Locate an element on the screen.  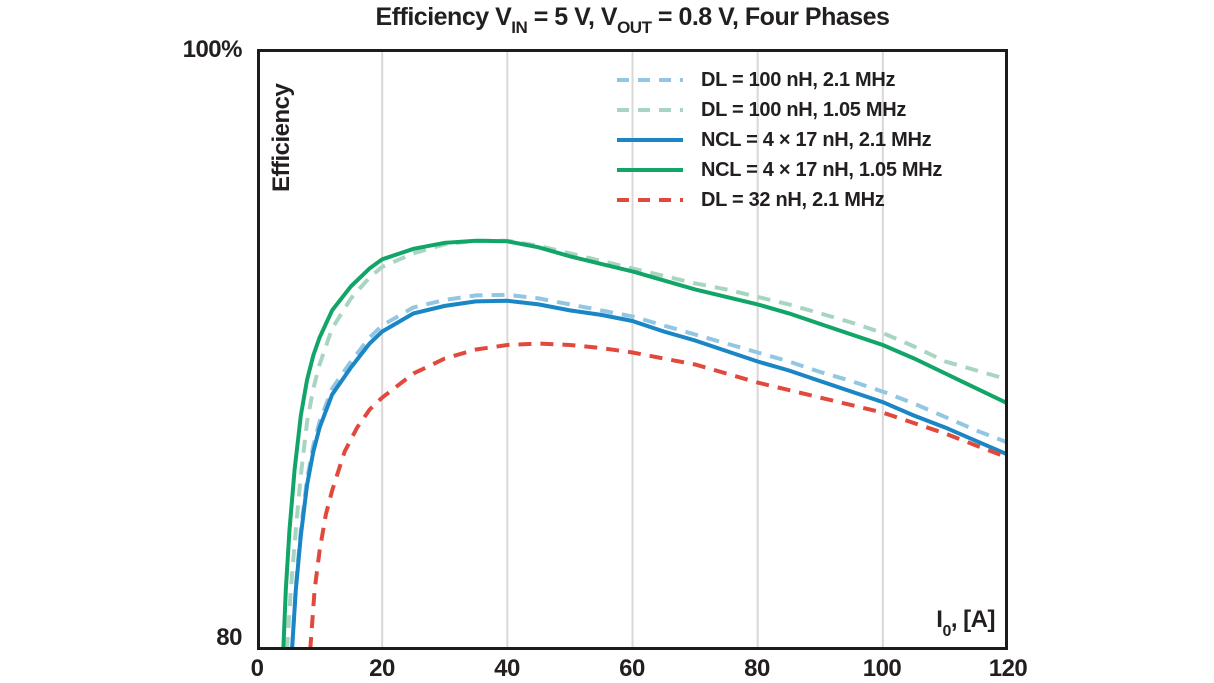
x-tick-20: 20 is located at coordinates (382, 668).